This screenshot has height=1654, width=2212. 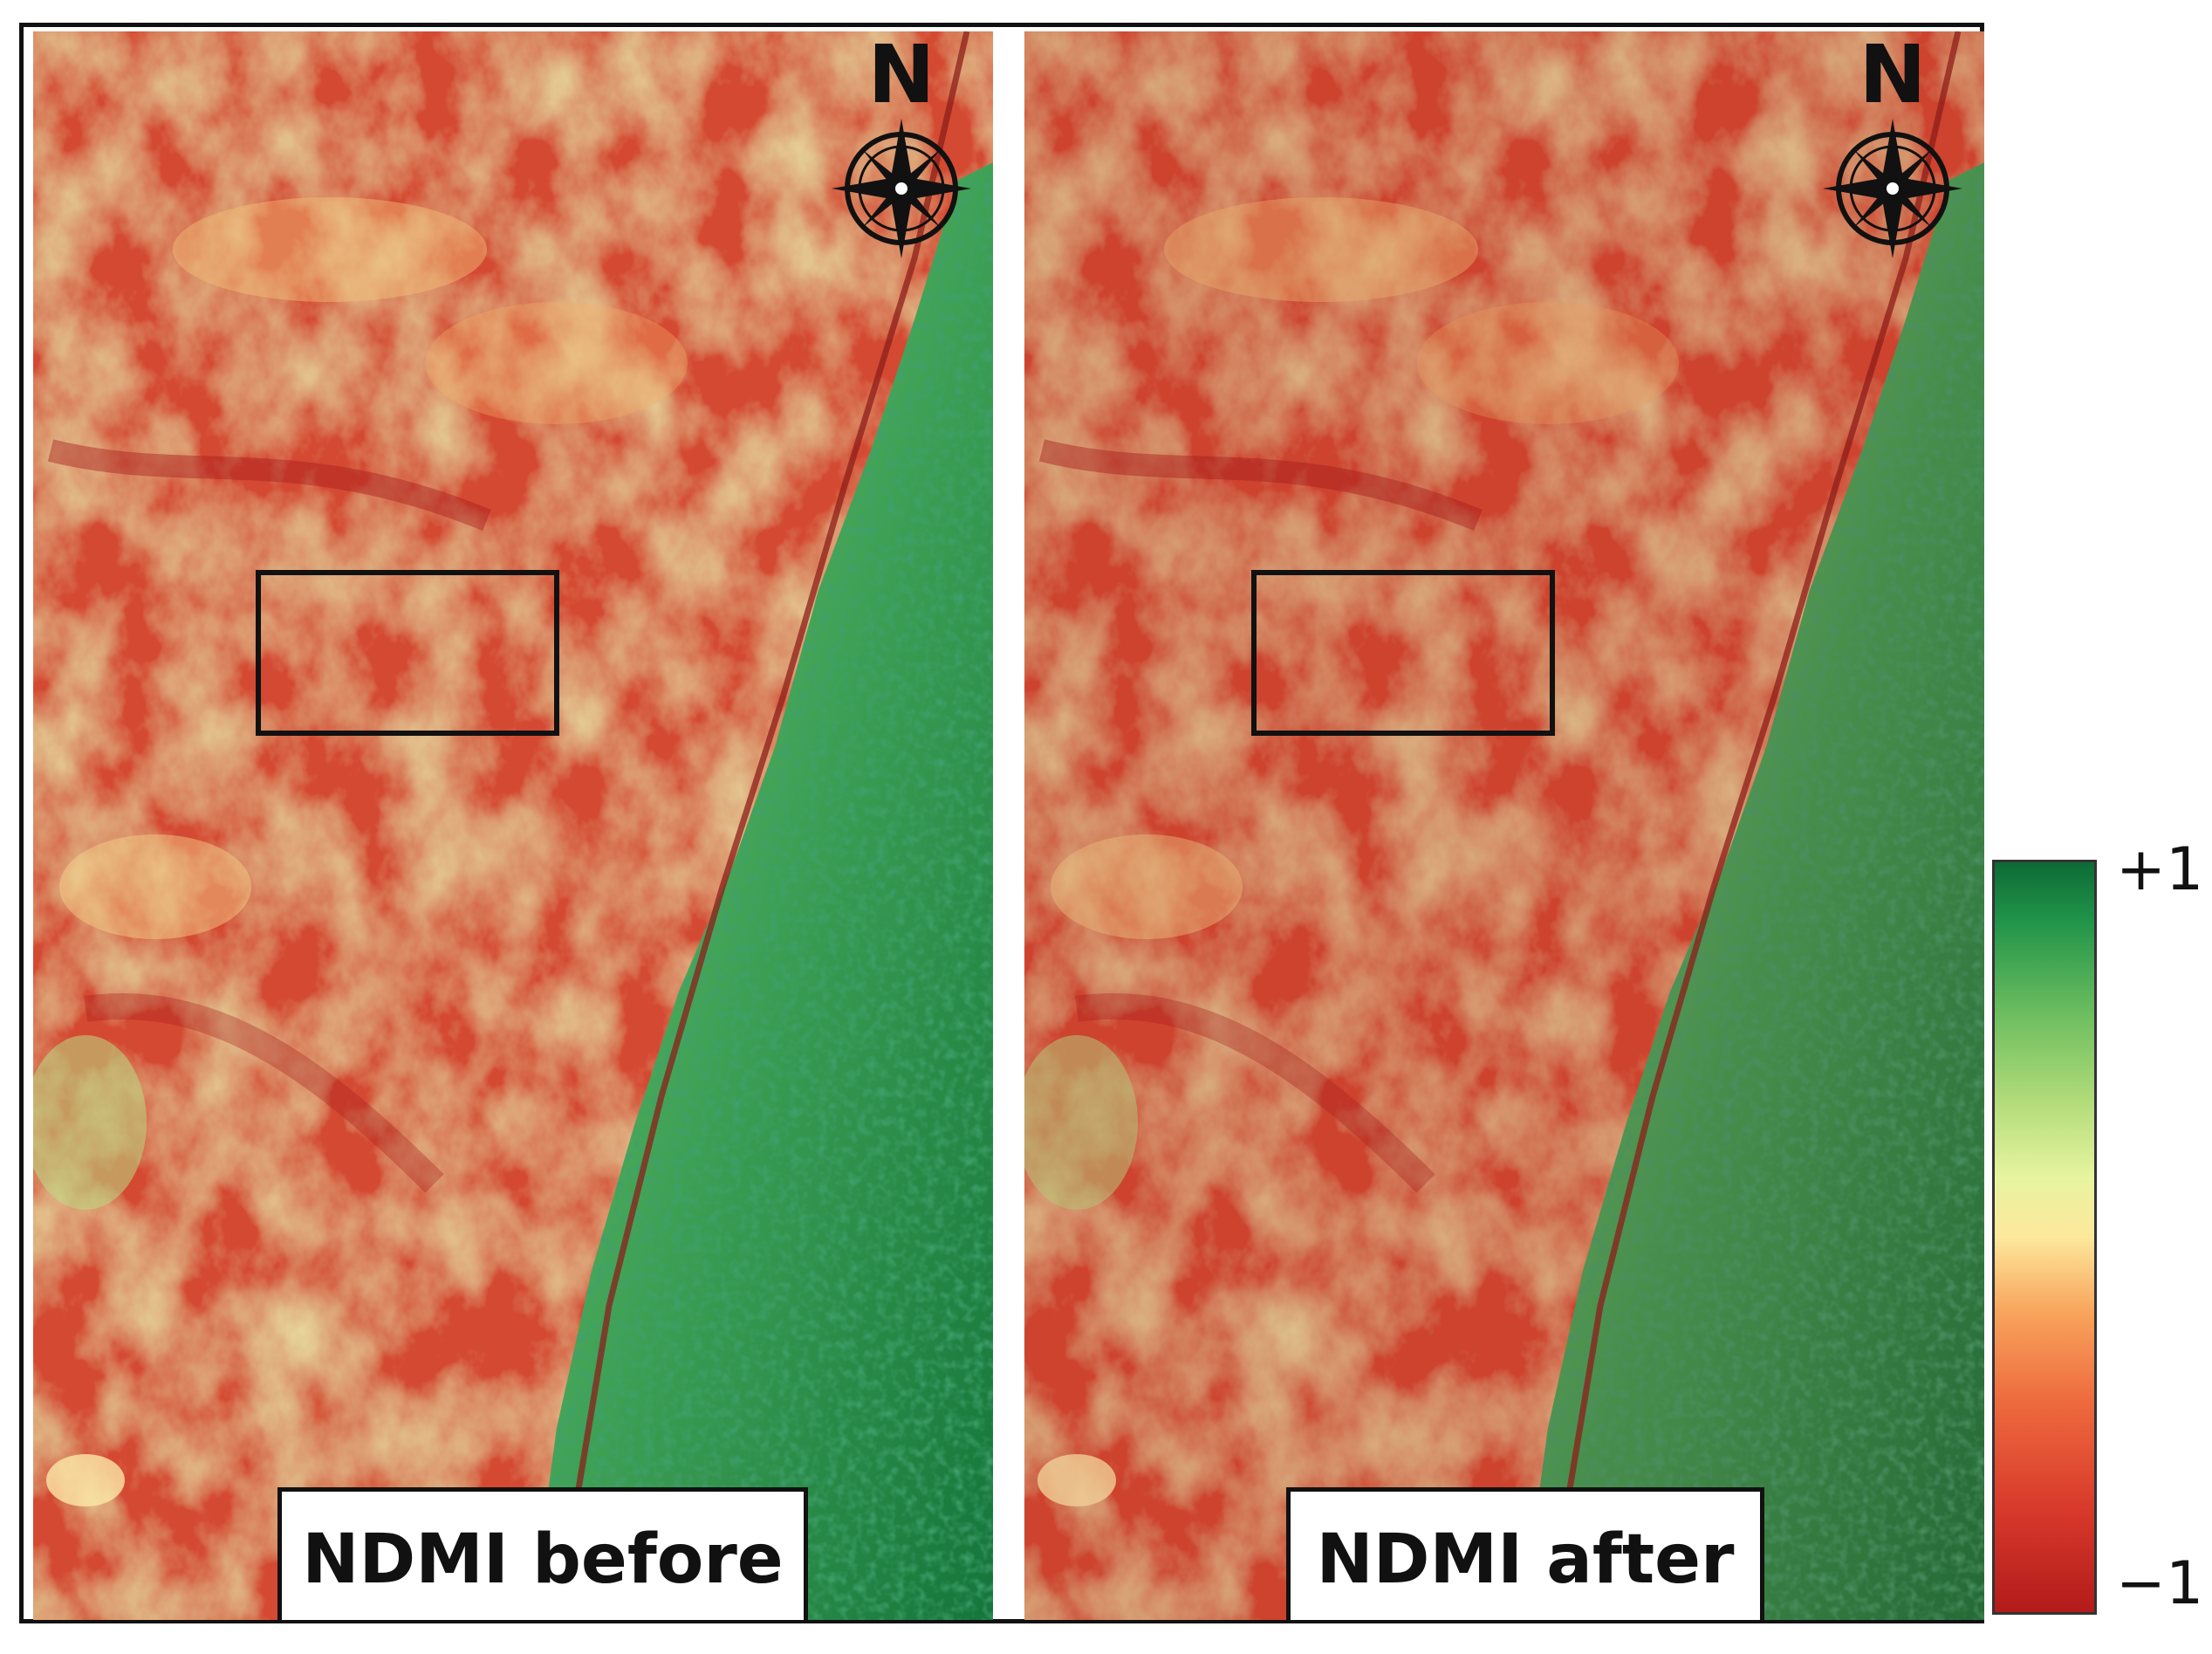 I want to click on panel-label-before: NDMI before, so click(x=542, y=1554).